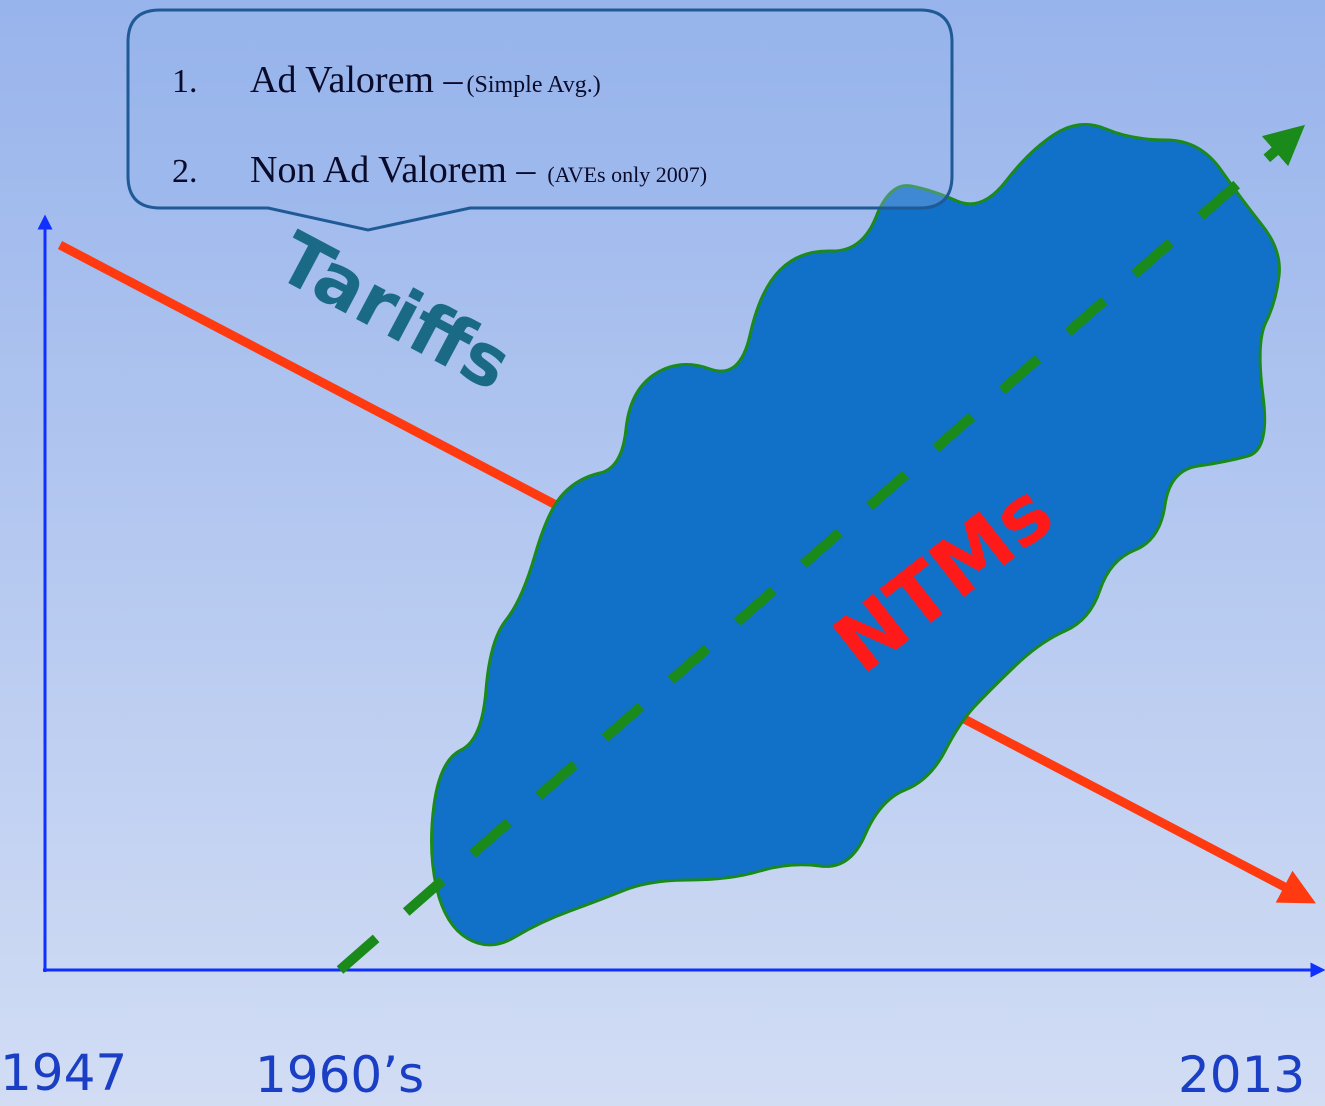  Describe the element at coordinates (393, 170) in the screenshot. I see `item-main: Non Ad Valorem –` at that location.